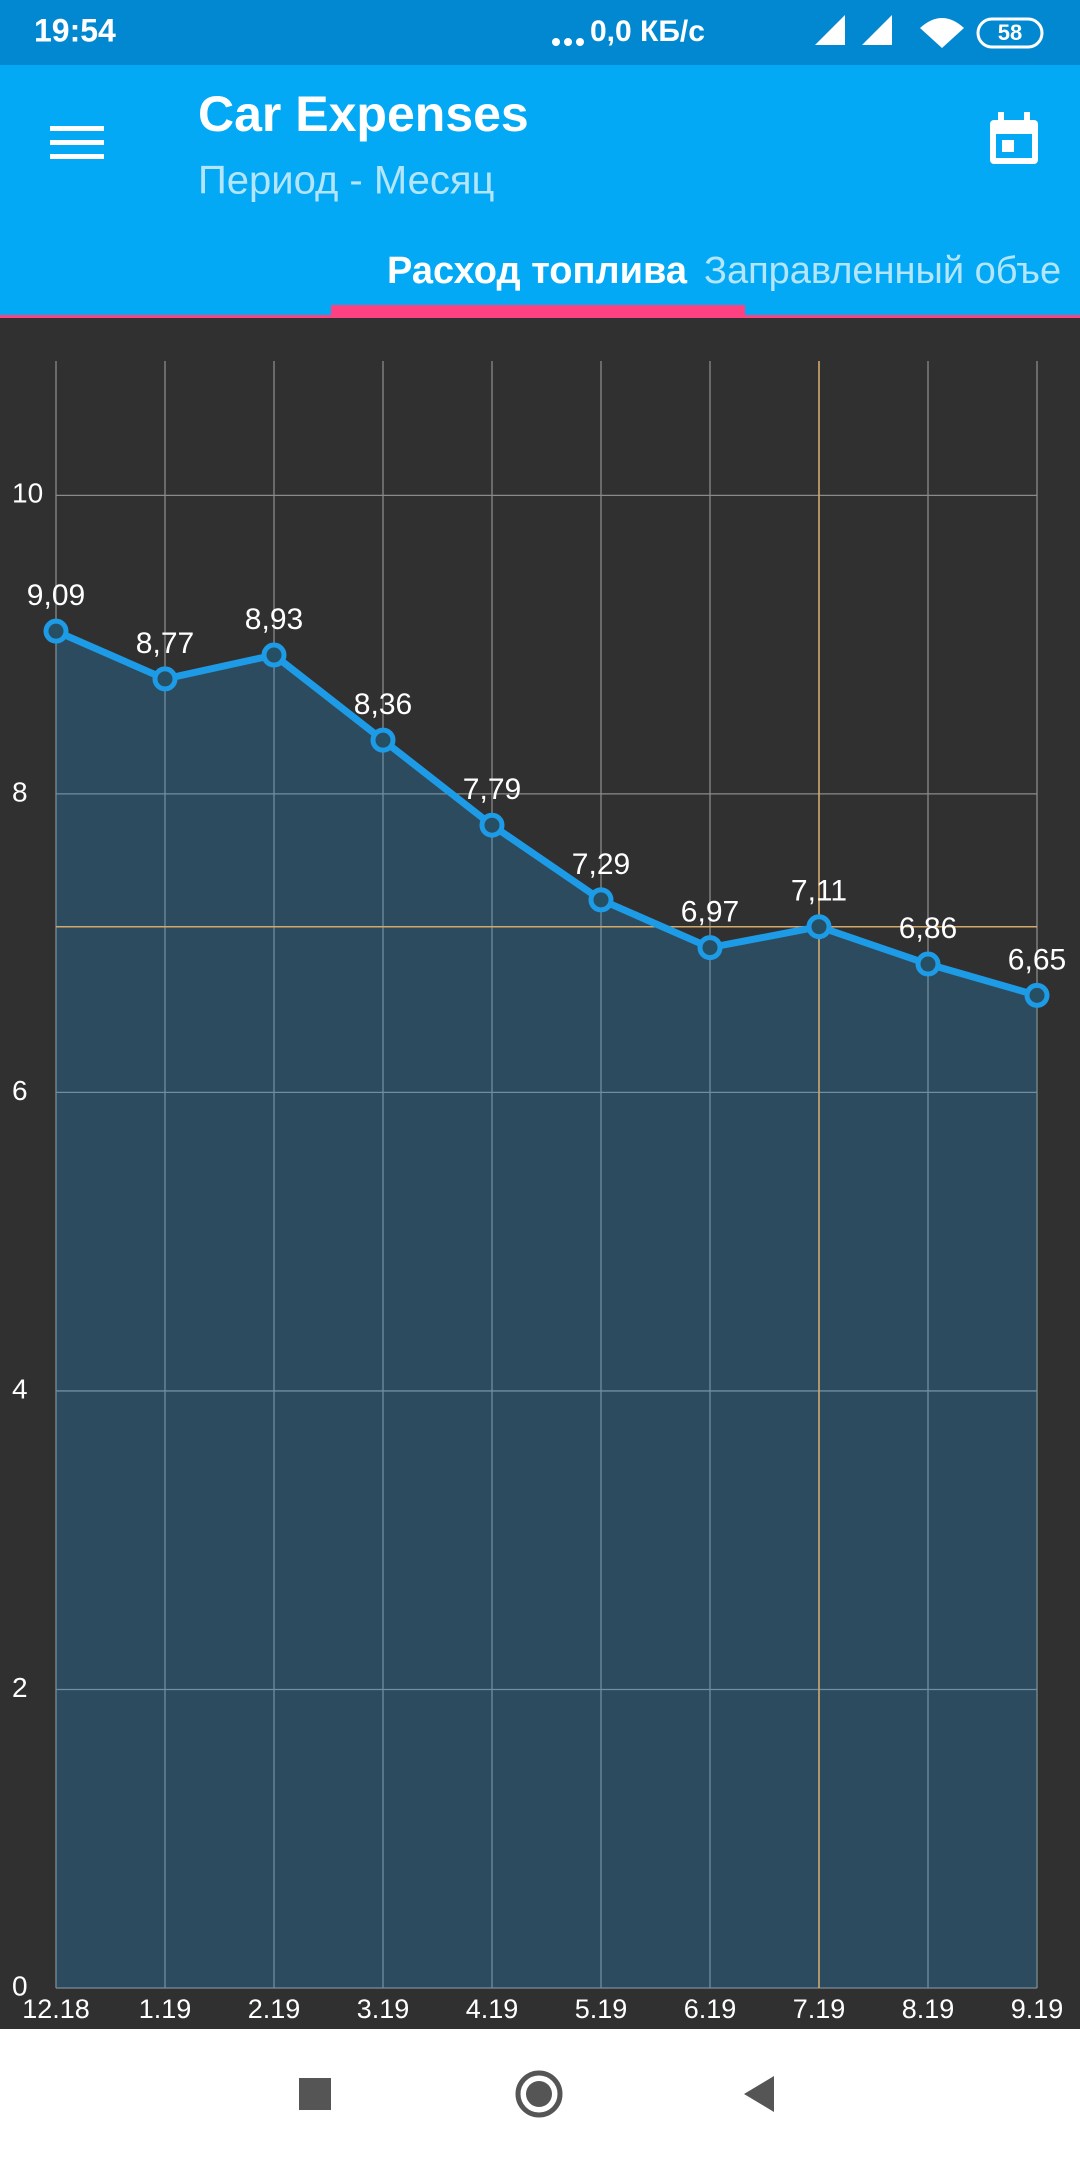 This screenshot has width=1080, height=2160. What do you see at coordinates (20, 1985) in the screenshot?
I see `y-tick-label: 0` at bounding box center [20, 1985].